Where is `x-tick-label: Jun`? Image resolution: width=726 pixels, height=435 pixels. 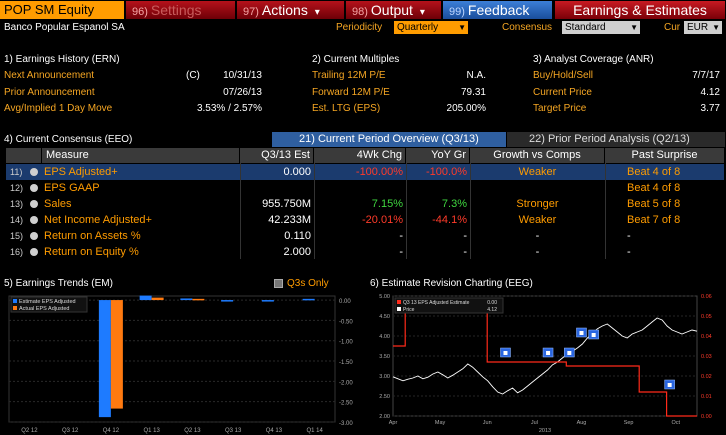 x-tick-label: Jun is located at coordinates (487, 423).